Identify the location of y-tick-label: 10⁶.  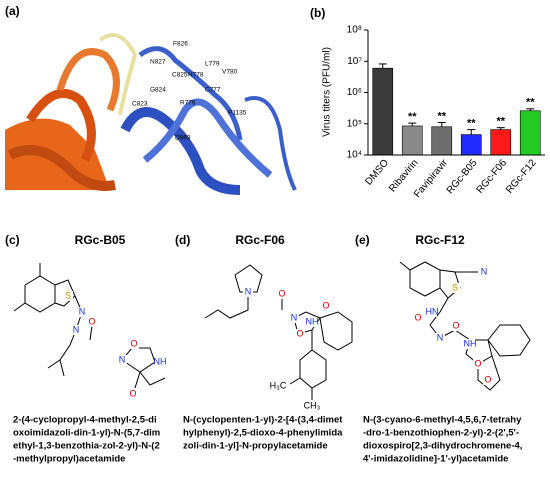
(354, 92).